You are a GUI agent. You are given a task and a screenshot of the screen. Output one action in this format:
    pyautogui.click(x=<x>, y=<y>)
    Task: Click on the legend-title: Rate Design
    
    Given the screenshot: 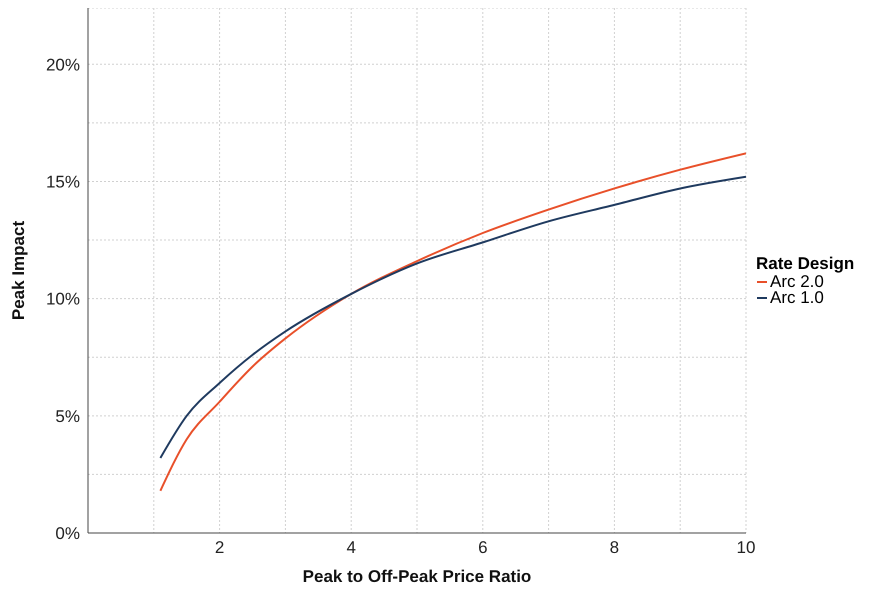 What is the action you would take?
    pyautogui.click(x=805, y=263)
    